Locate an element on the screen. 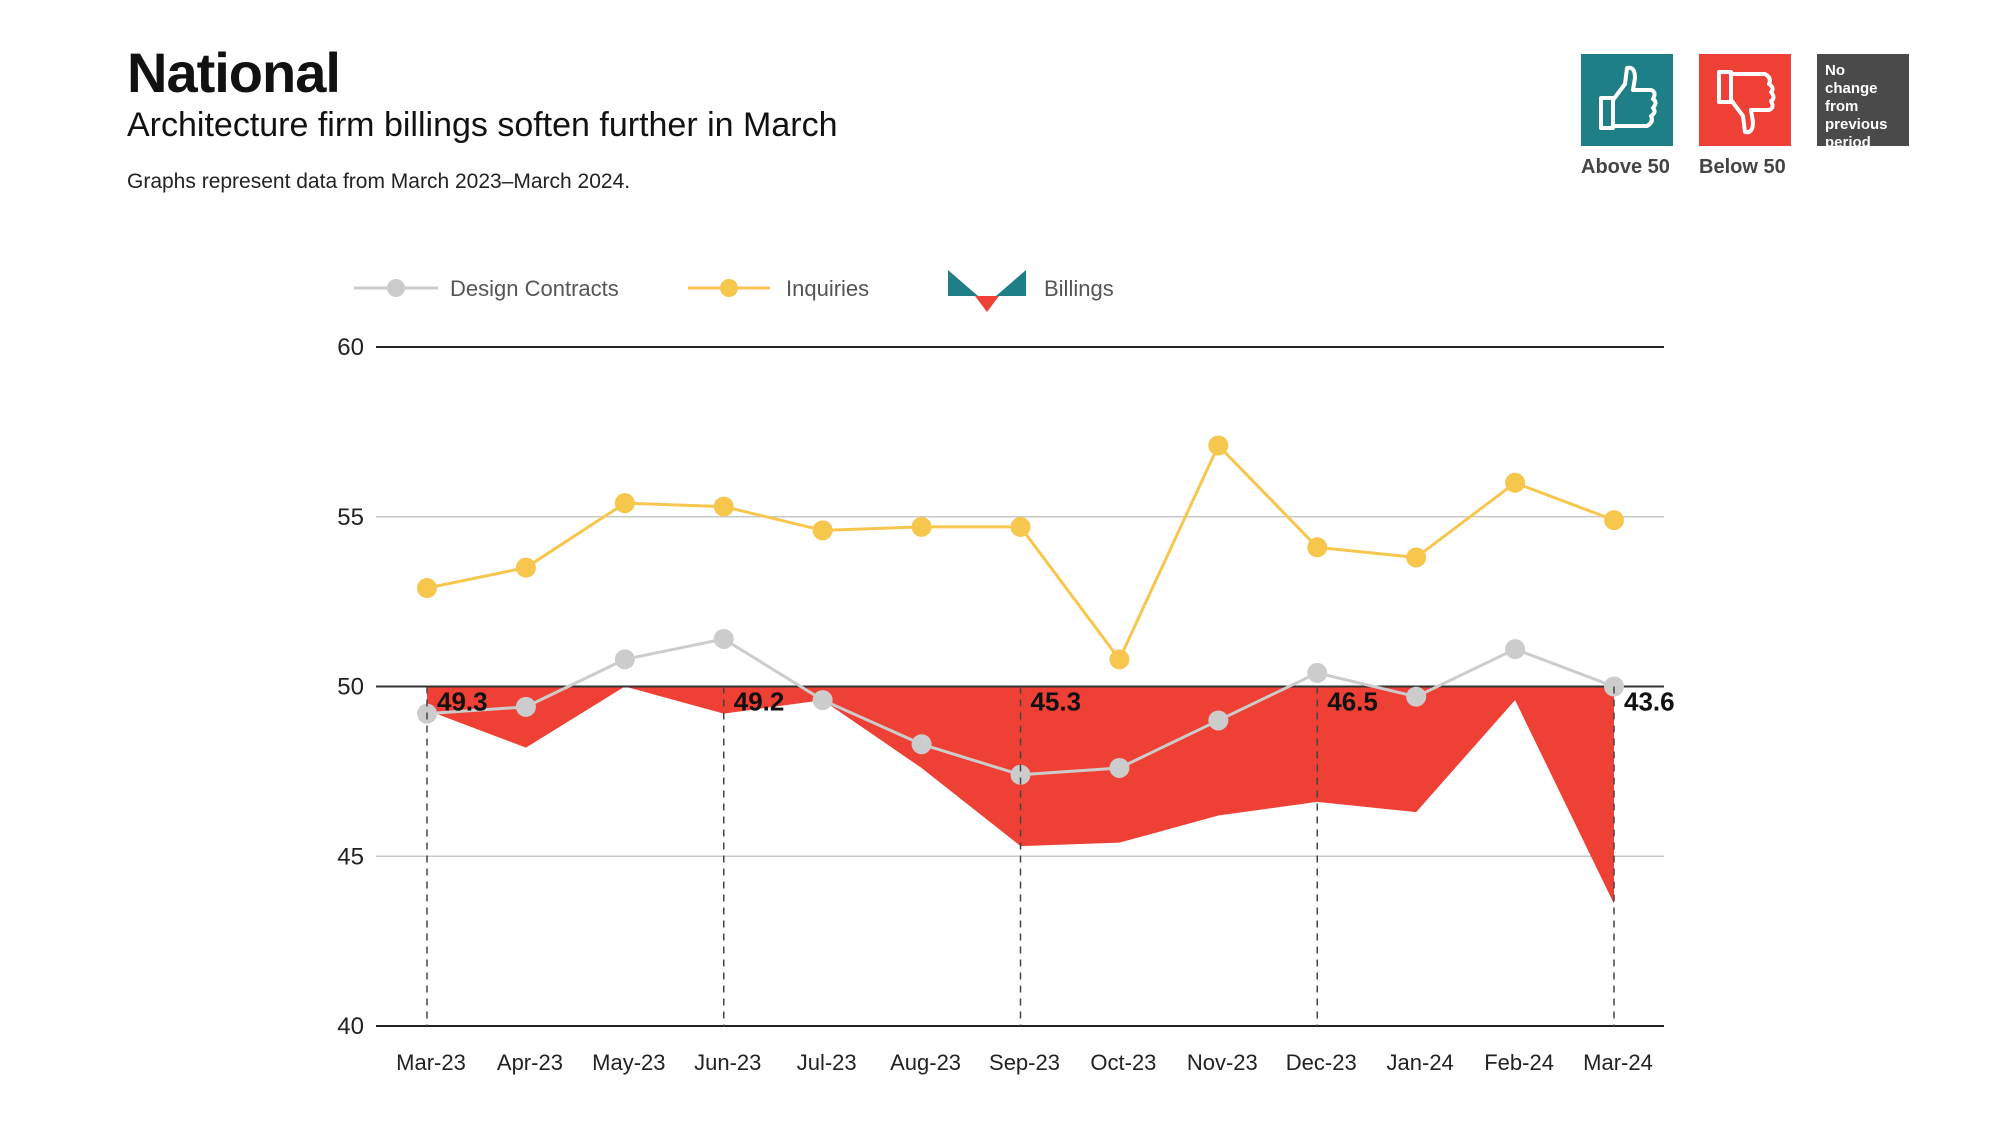  legend-label: Billings is located at coordinates (1079, 288).